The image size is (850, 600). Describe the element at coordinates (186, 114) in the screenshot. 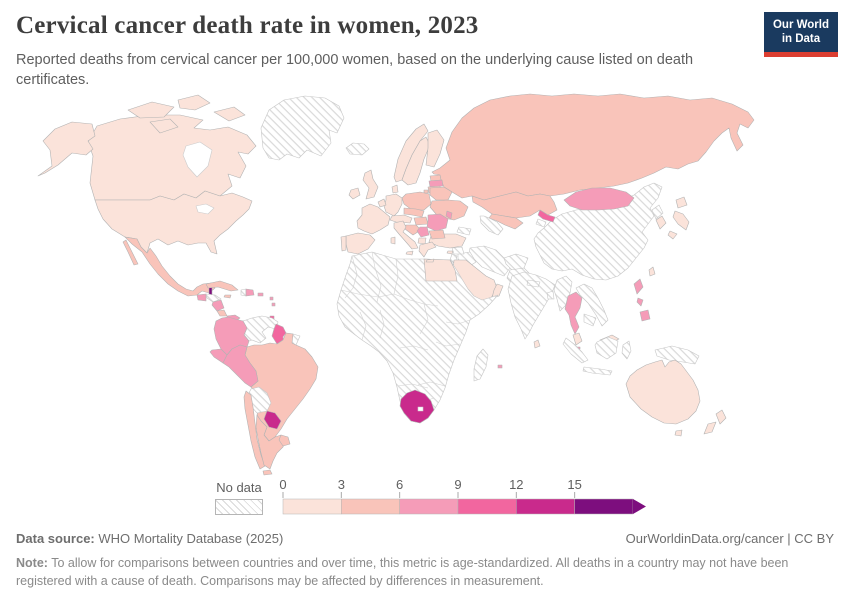

I see `country-arctic-islands` at that location.